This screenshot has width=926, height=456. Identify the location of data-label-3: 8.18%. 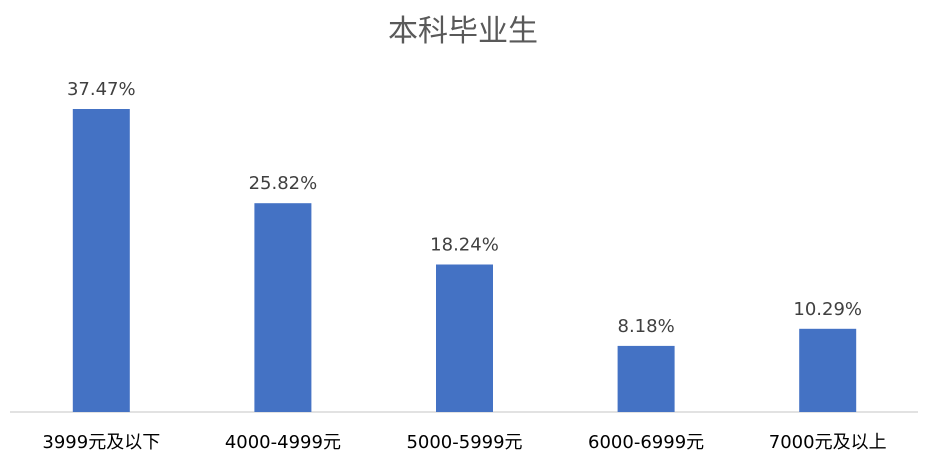
(646, 326).